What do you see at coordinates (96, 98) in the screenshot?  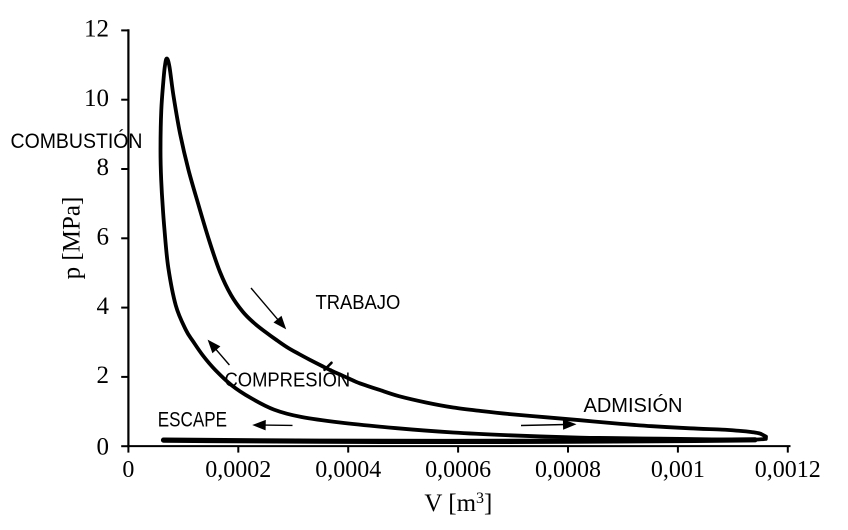 I see `svg-text: 10` at bounding box center [96, 98].